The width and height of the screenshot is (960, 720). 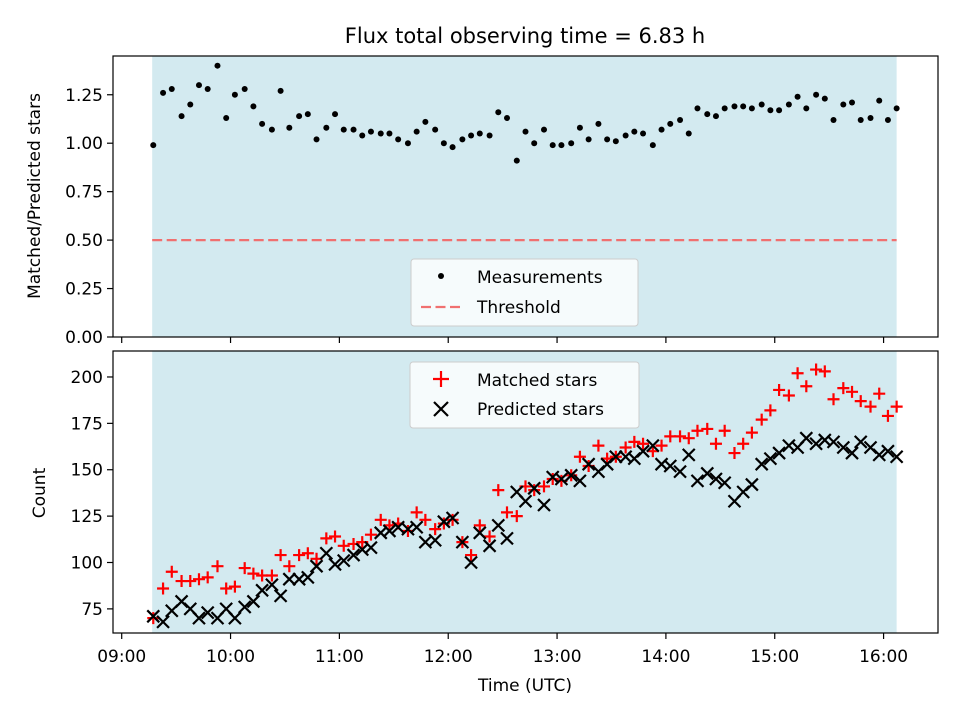 What do you see at coordinates (502, 650) in the screenshot?
I see `count-x-ticks: 09:00 10:00 11:00 12:00 13:00 14:00 15:00 16:00` at bounding box center [502, 650].